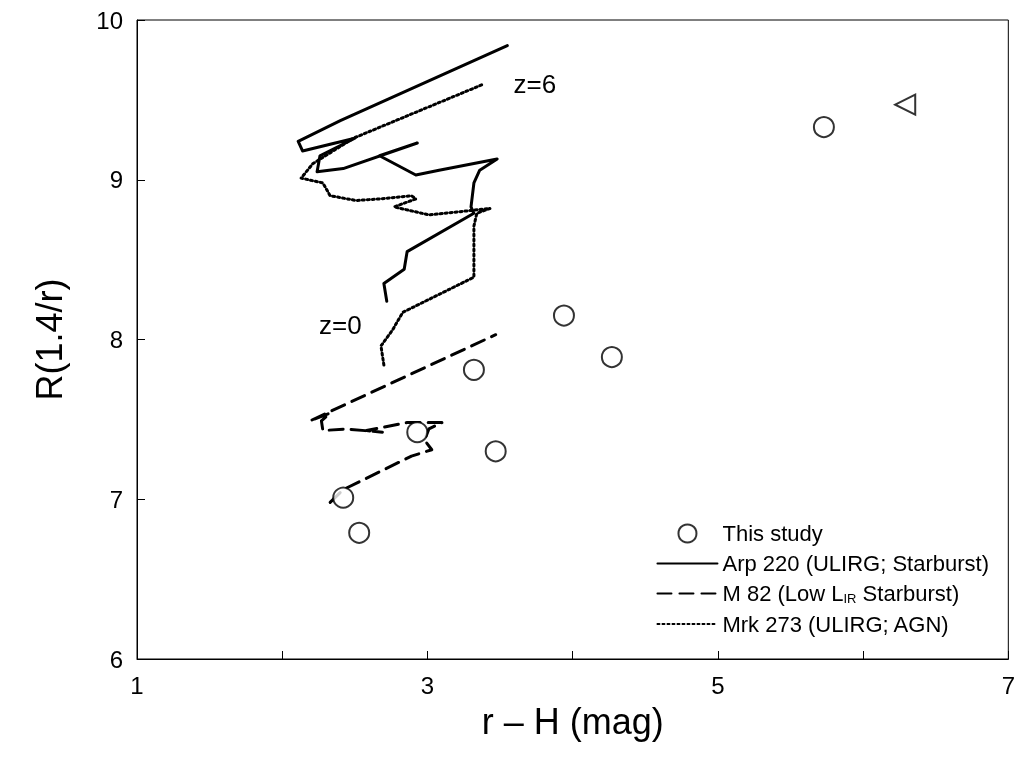 Image resolution: width=1026 pixels, height=768 pixels. I want to click on annotation: z=6, so click(535, 83).